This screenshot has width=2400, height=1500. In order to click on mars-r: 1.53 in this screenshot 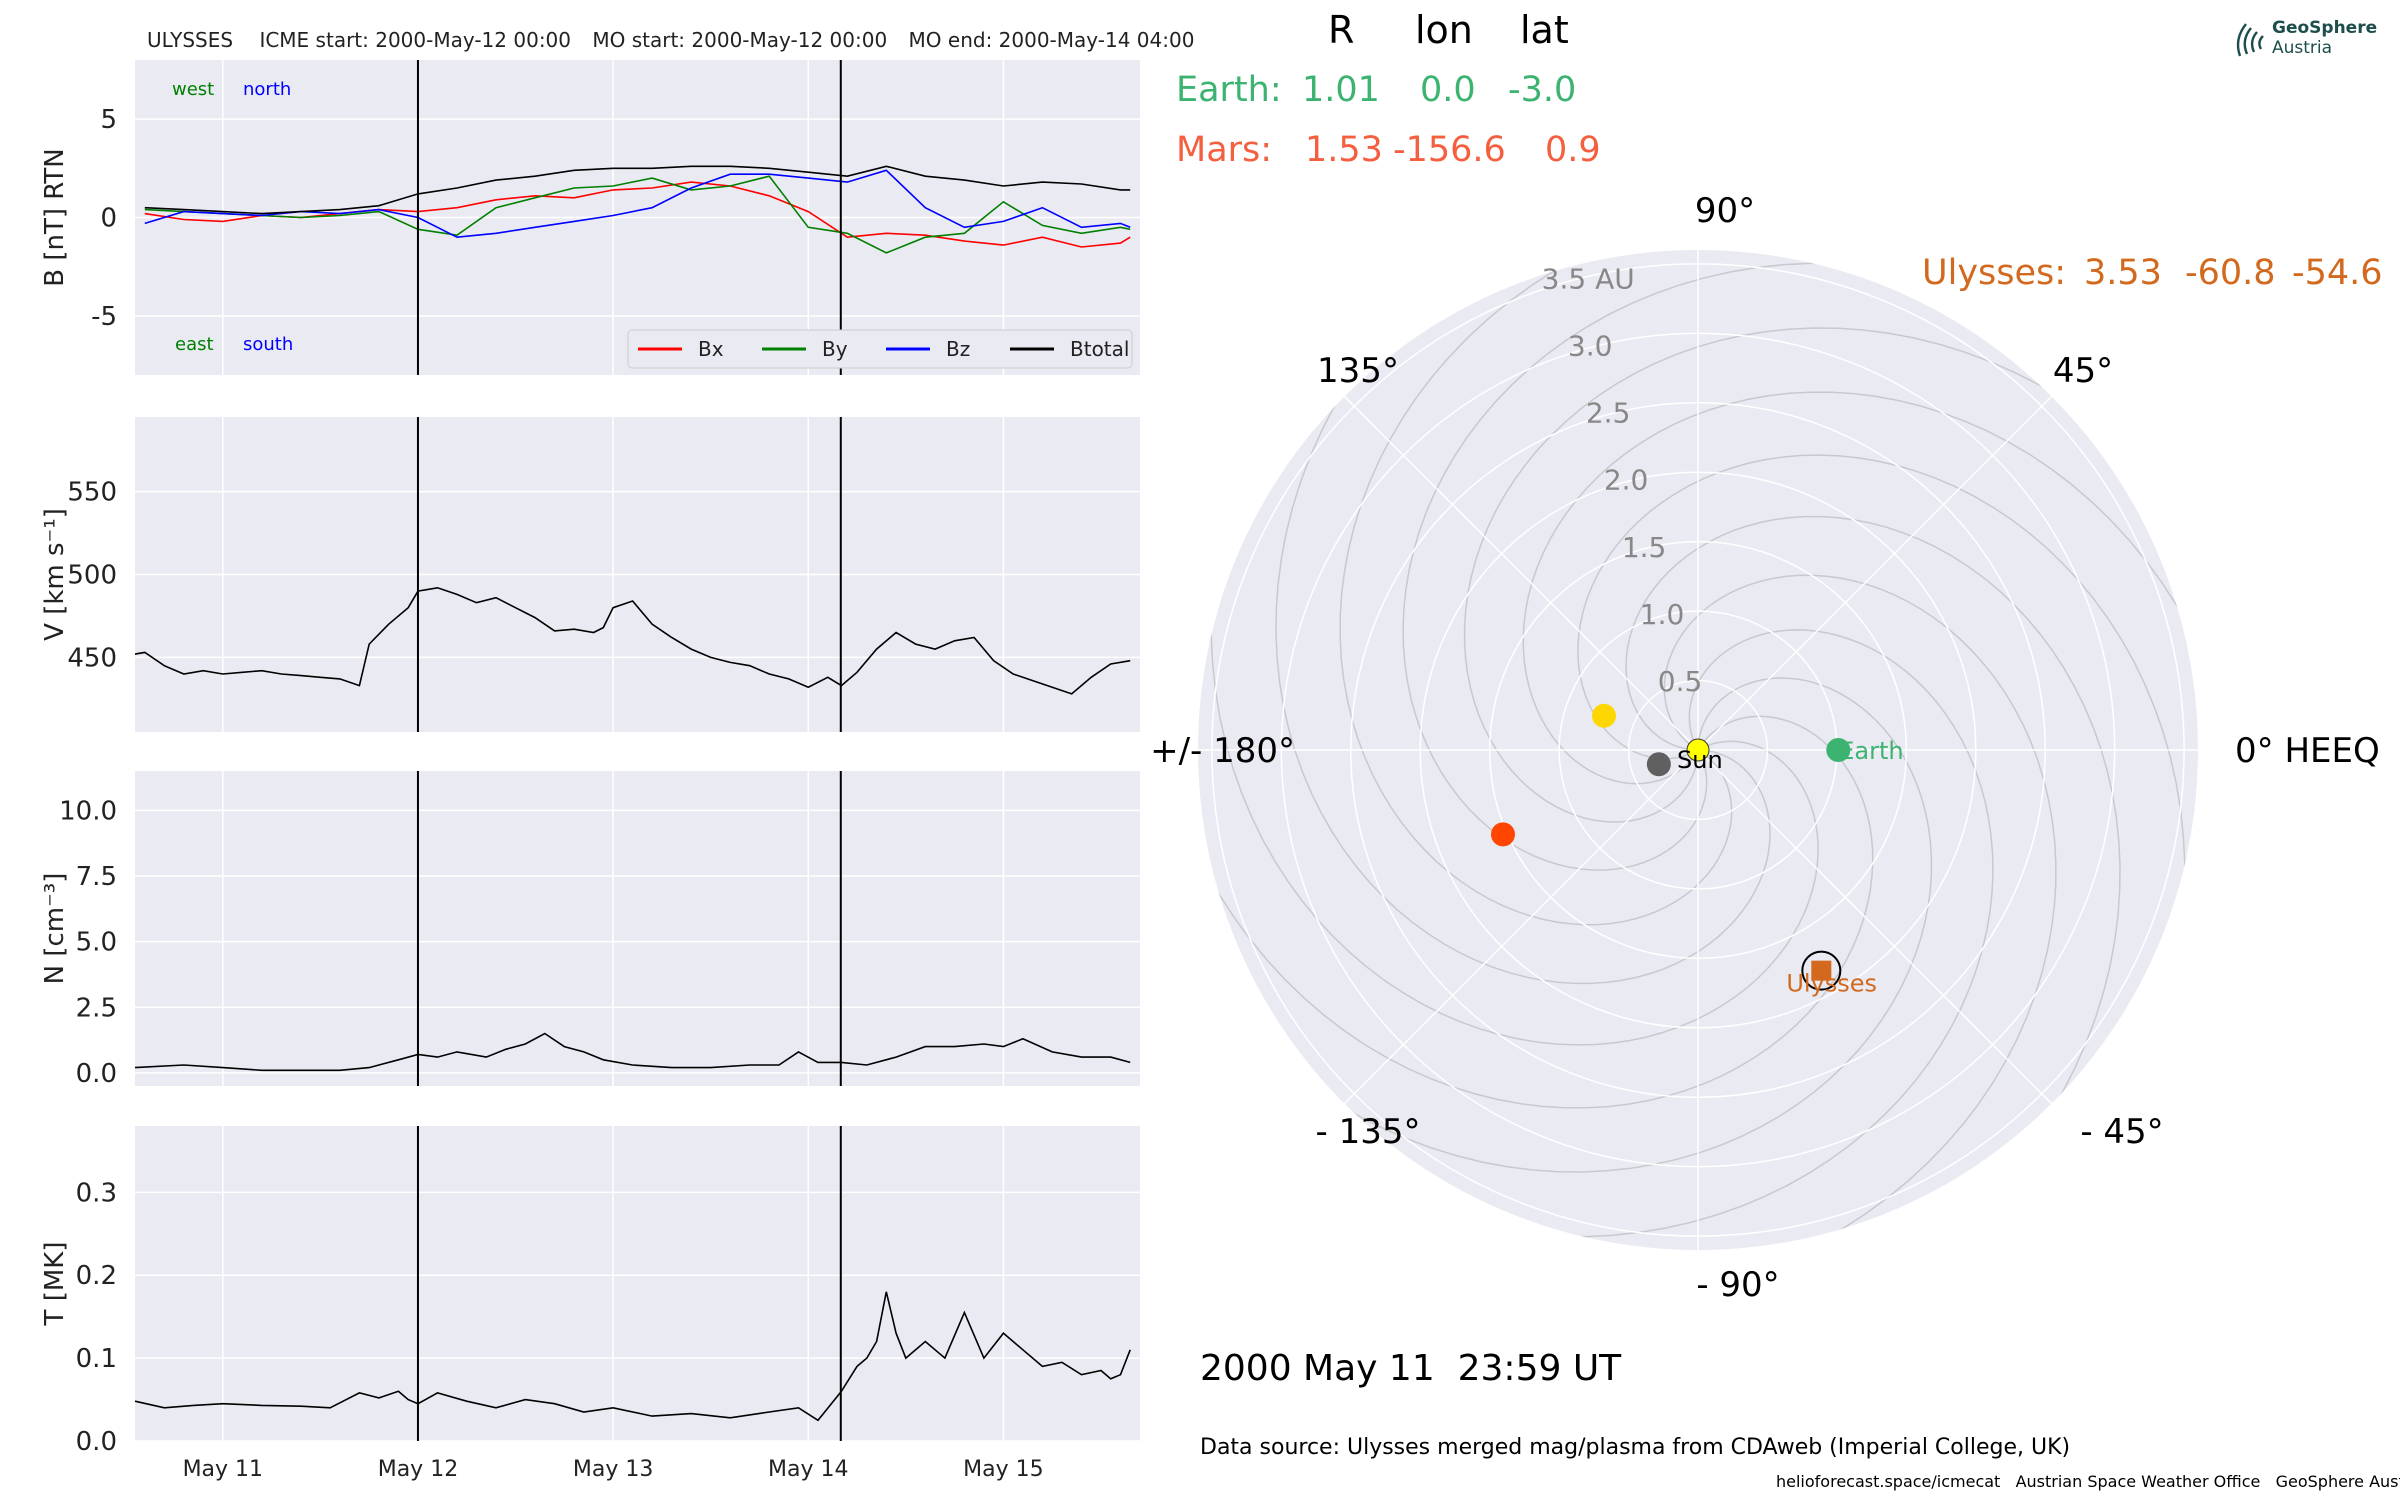, I will do `click(1344, 150)`.